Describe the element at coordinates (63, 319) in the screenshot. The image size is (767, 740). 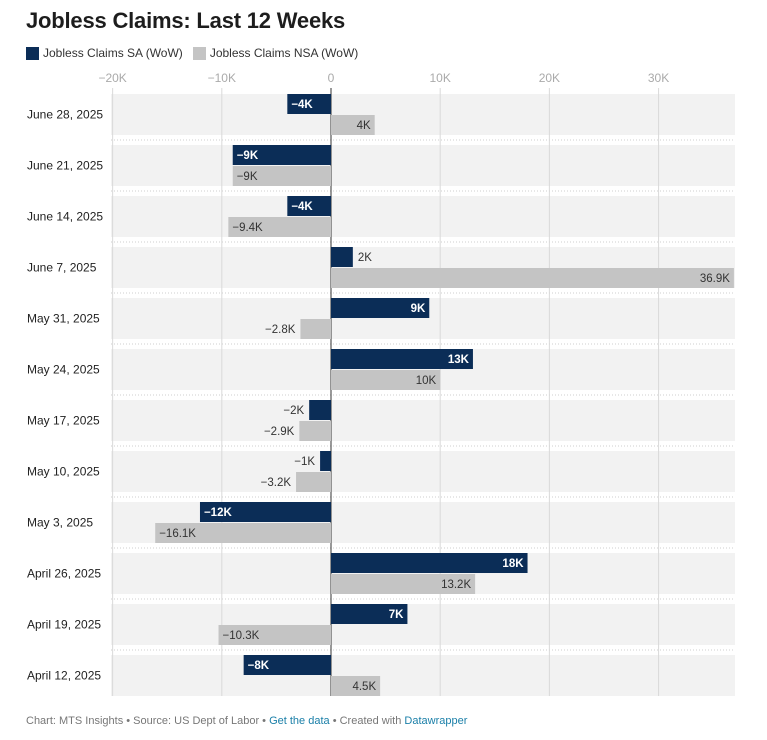
I see `category-label: May 31, 2025` at that location.